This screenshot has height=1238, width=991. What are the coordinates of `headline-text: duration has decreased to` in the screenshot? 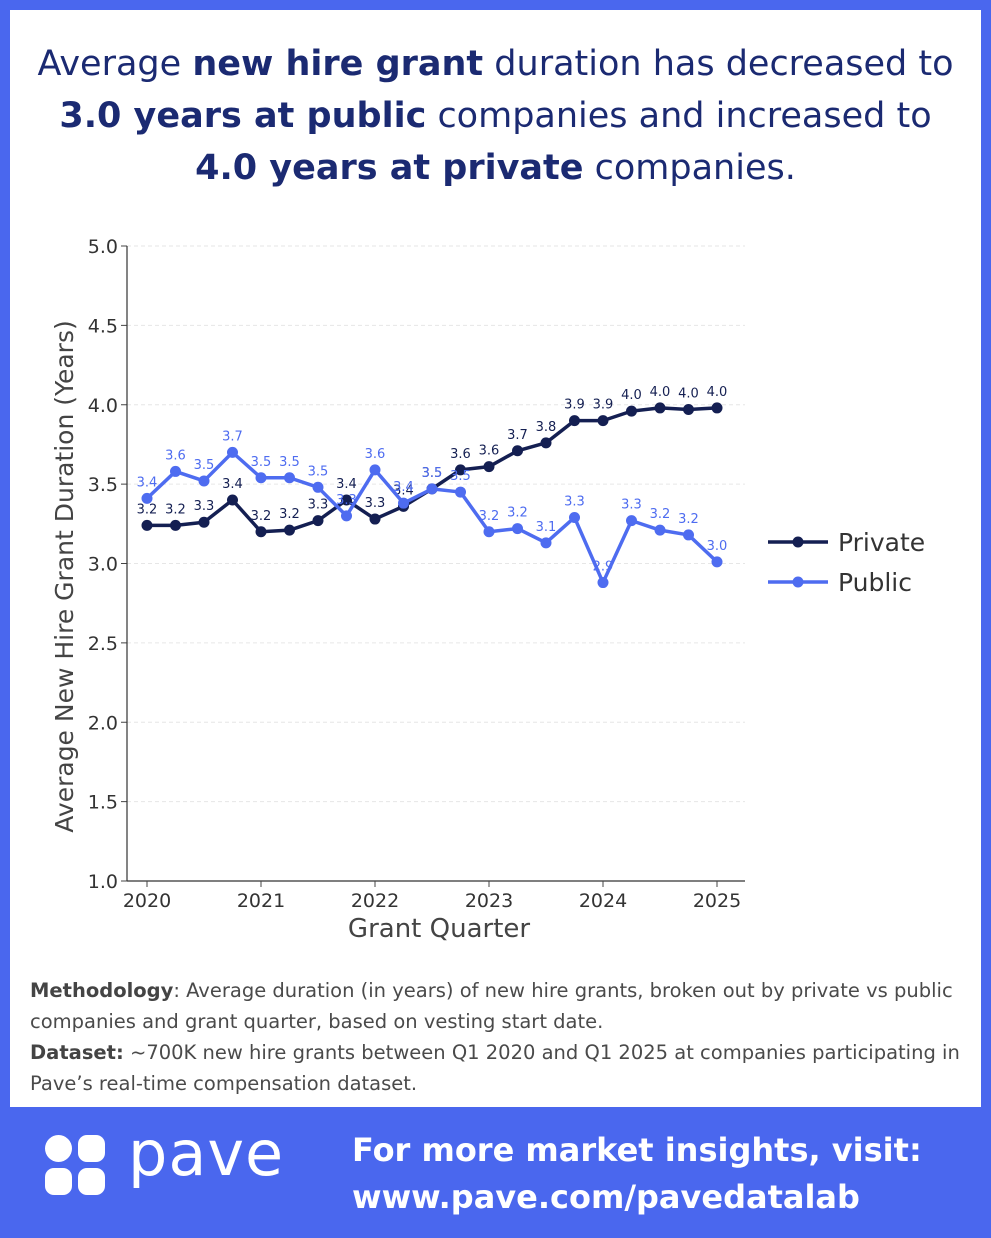 It's located at (718, 64).